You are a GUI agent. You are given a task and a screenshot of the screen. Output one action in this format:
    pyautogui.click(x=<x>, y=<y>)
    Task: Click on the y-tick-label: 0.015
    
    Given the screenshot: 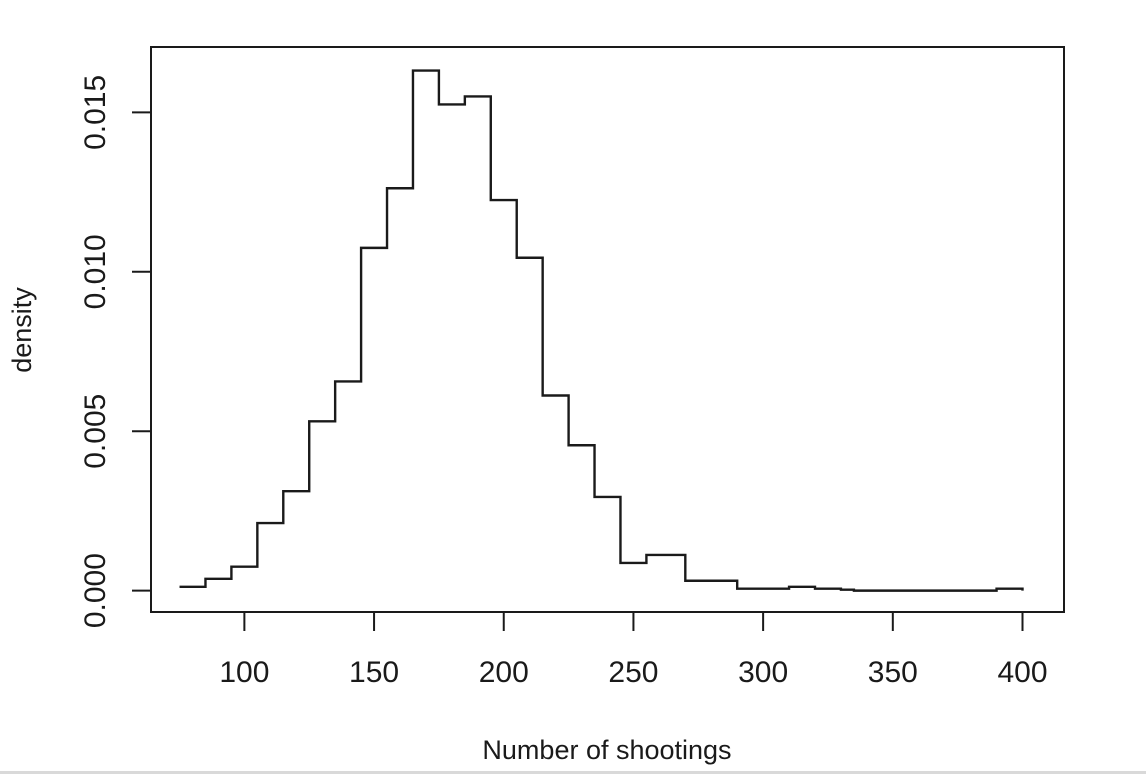 What is the action you would take?
    pyautogui.click(x=95, y=112)
    